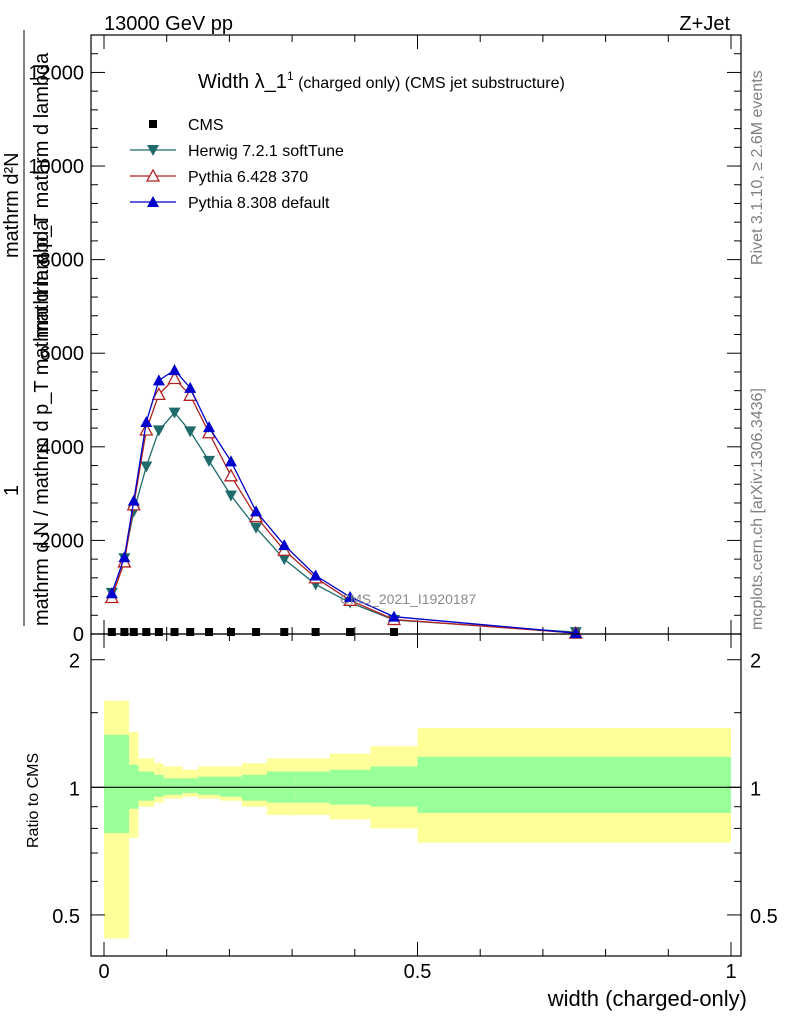  Describe the element at coordinates (704, 24) in the screenshot. I see `header-right-label: Z+Jet` at that location.